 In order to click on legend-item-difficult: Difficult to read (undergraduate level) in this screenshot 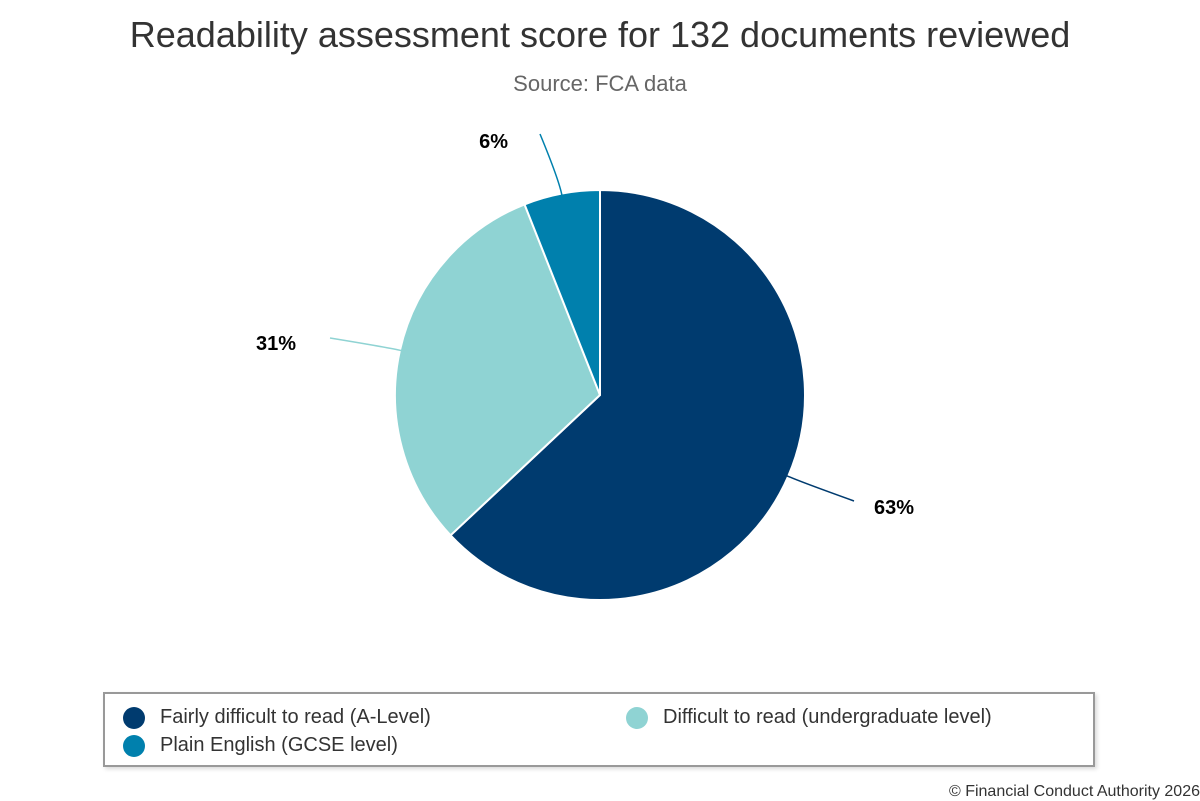, I will do `click(809, 717)`.